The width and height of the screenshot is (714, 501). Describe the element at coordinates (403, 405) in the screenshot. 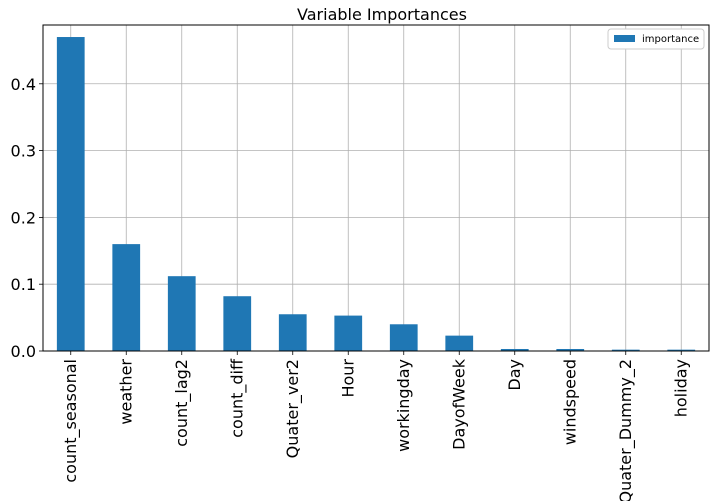

I see `x-tick-label: workingday` at that location.